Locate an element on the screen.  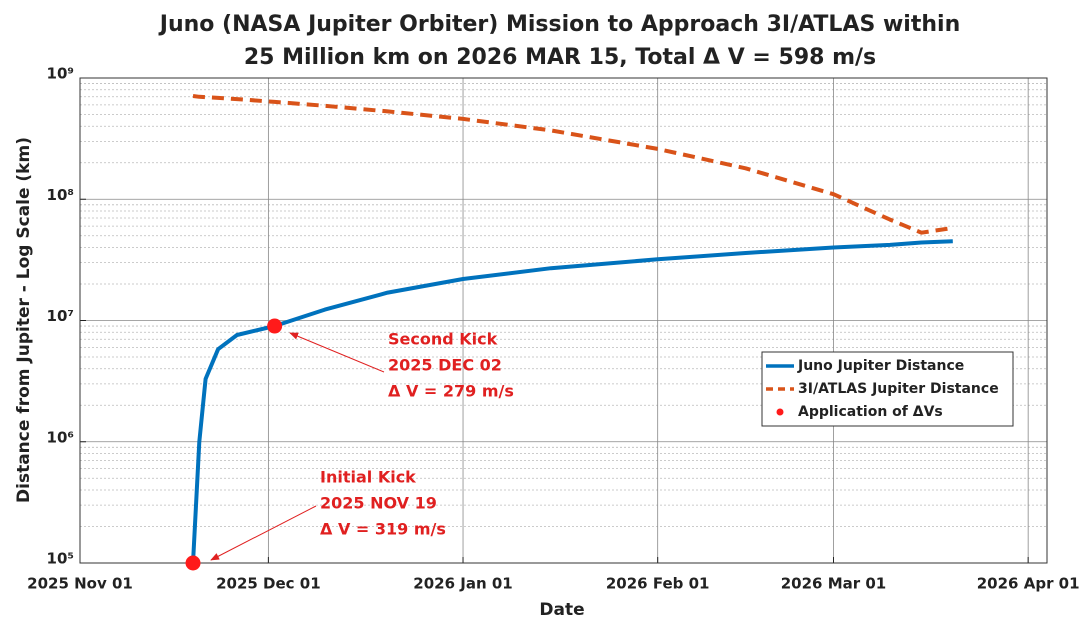
annotation: 2025 NOV 19 is located at coordinates (378, 503).